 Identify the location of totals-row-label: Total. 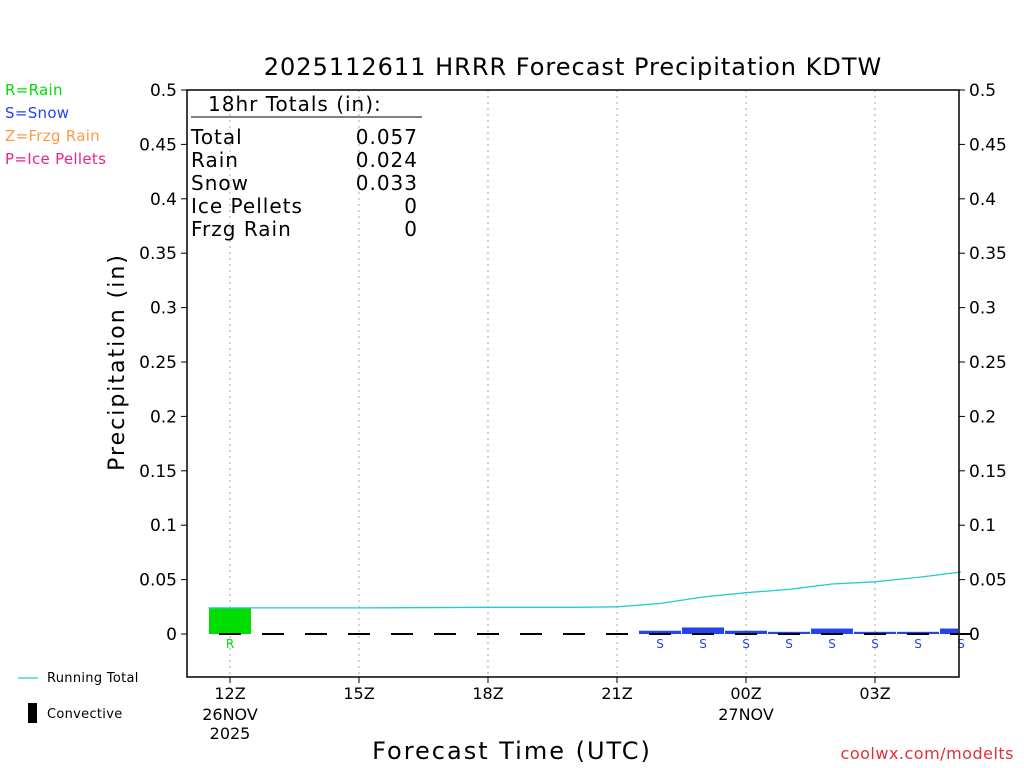
(216, 137).